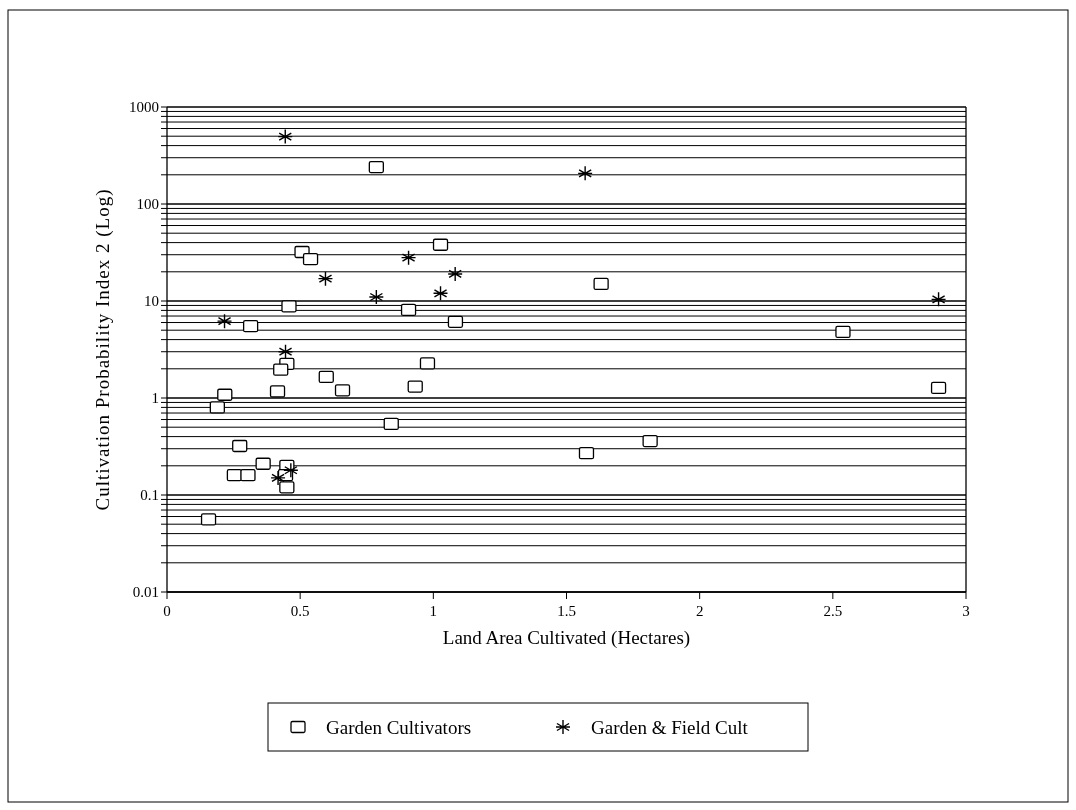 This screenshot has width=1076, height=810. Describe the element at coordinates (145, 592) in the screenshot. I see `text: 0.01` at that location.